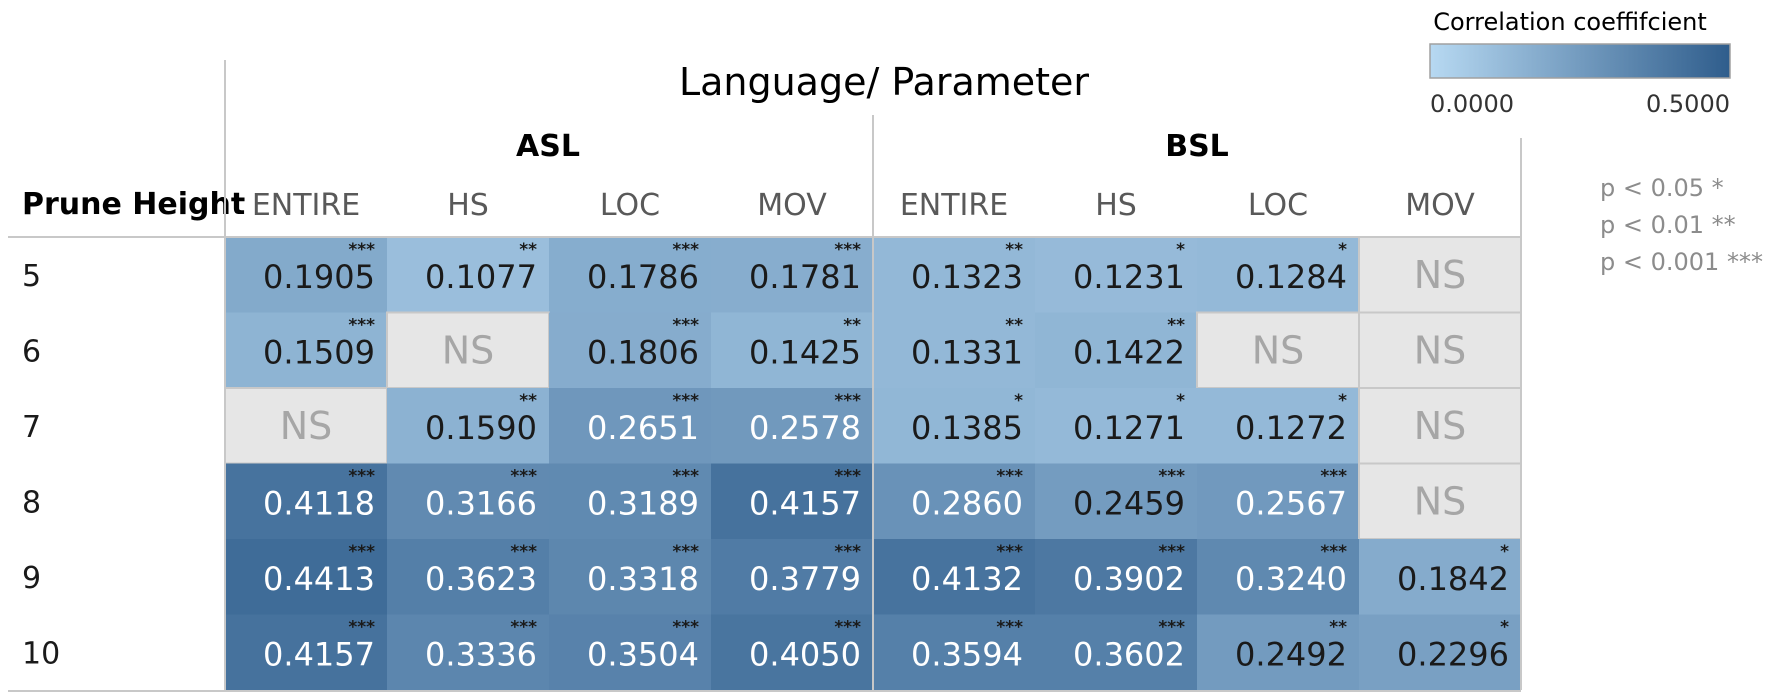  What do you see at coordinates (468, 350) in the screenshot?
I see `cell-ns-label: NS` at bounding box center [468, 350].